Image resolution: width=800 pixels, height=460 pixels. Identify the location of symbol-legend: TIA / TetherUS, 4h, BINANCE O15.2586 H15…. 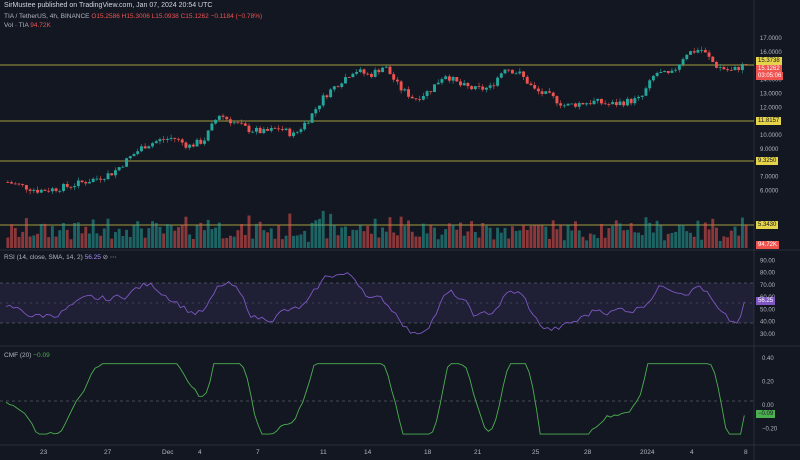
(133, 16).